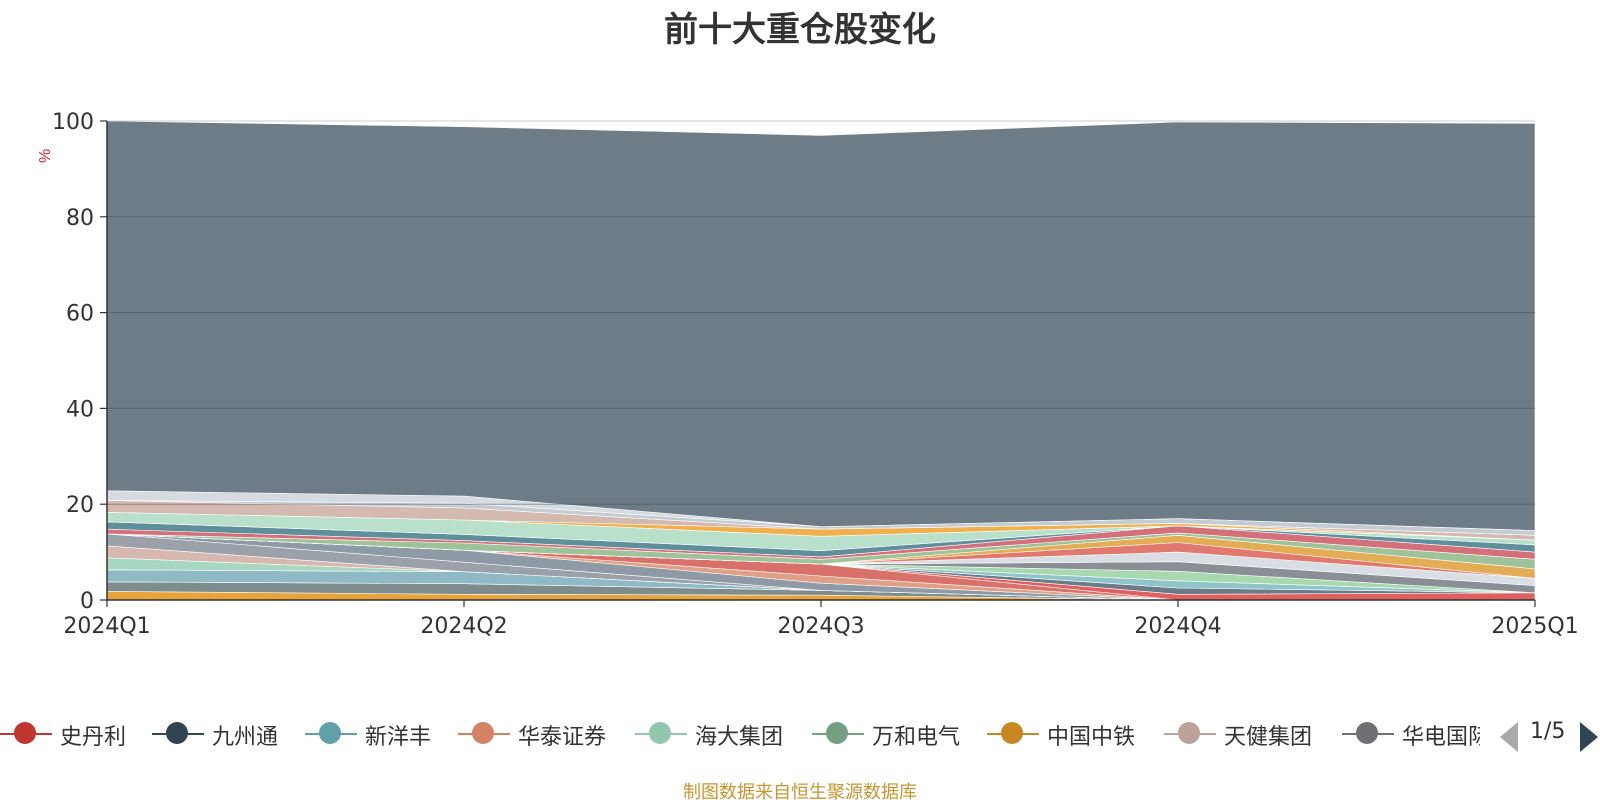 The image size is (1600, 804). What do you see at coordinates (245, 737) in the screenshot?
I see `legend-item-label: 九州通` at bounding box center [245, 737].